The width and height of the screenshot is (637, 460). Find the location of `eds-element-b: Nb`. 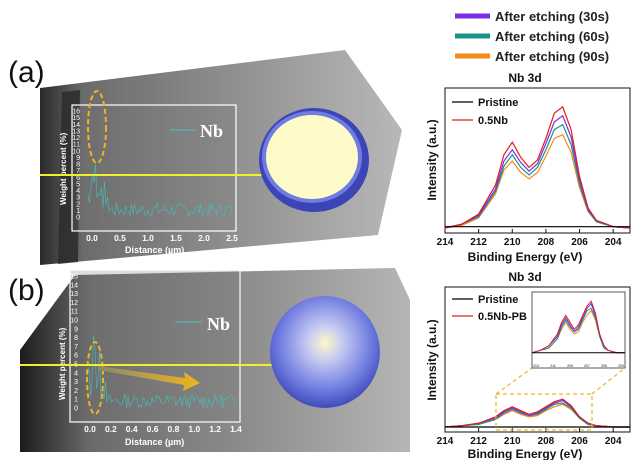

eds-element-b: Nb is located at coordinates (218, 324).